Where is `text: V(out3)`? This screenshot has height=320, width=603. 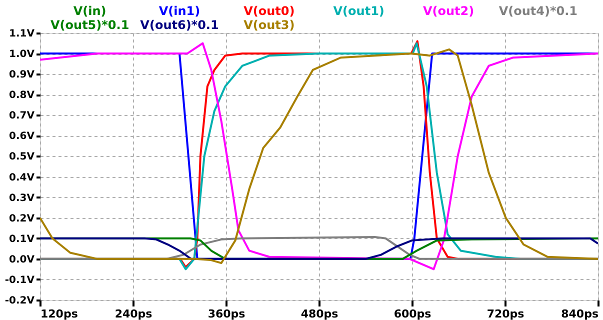
text: V(out3) is located at coordinates (269, 25).